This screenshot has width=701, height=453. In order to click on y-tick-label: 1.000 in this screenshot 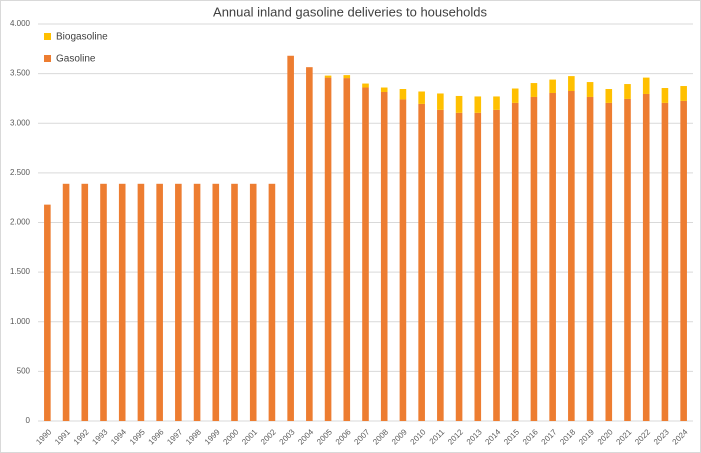, I will do `click(20, 321)`.